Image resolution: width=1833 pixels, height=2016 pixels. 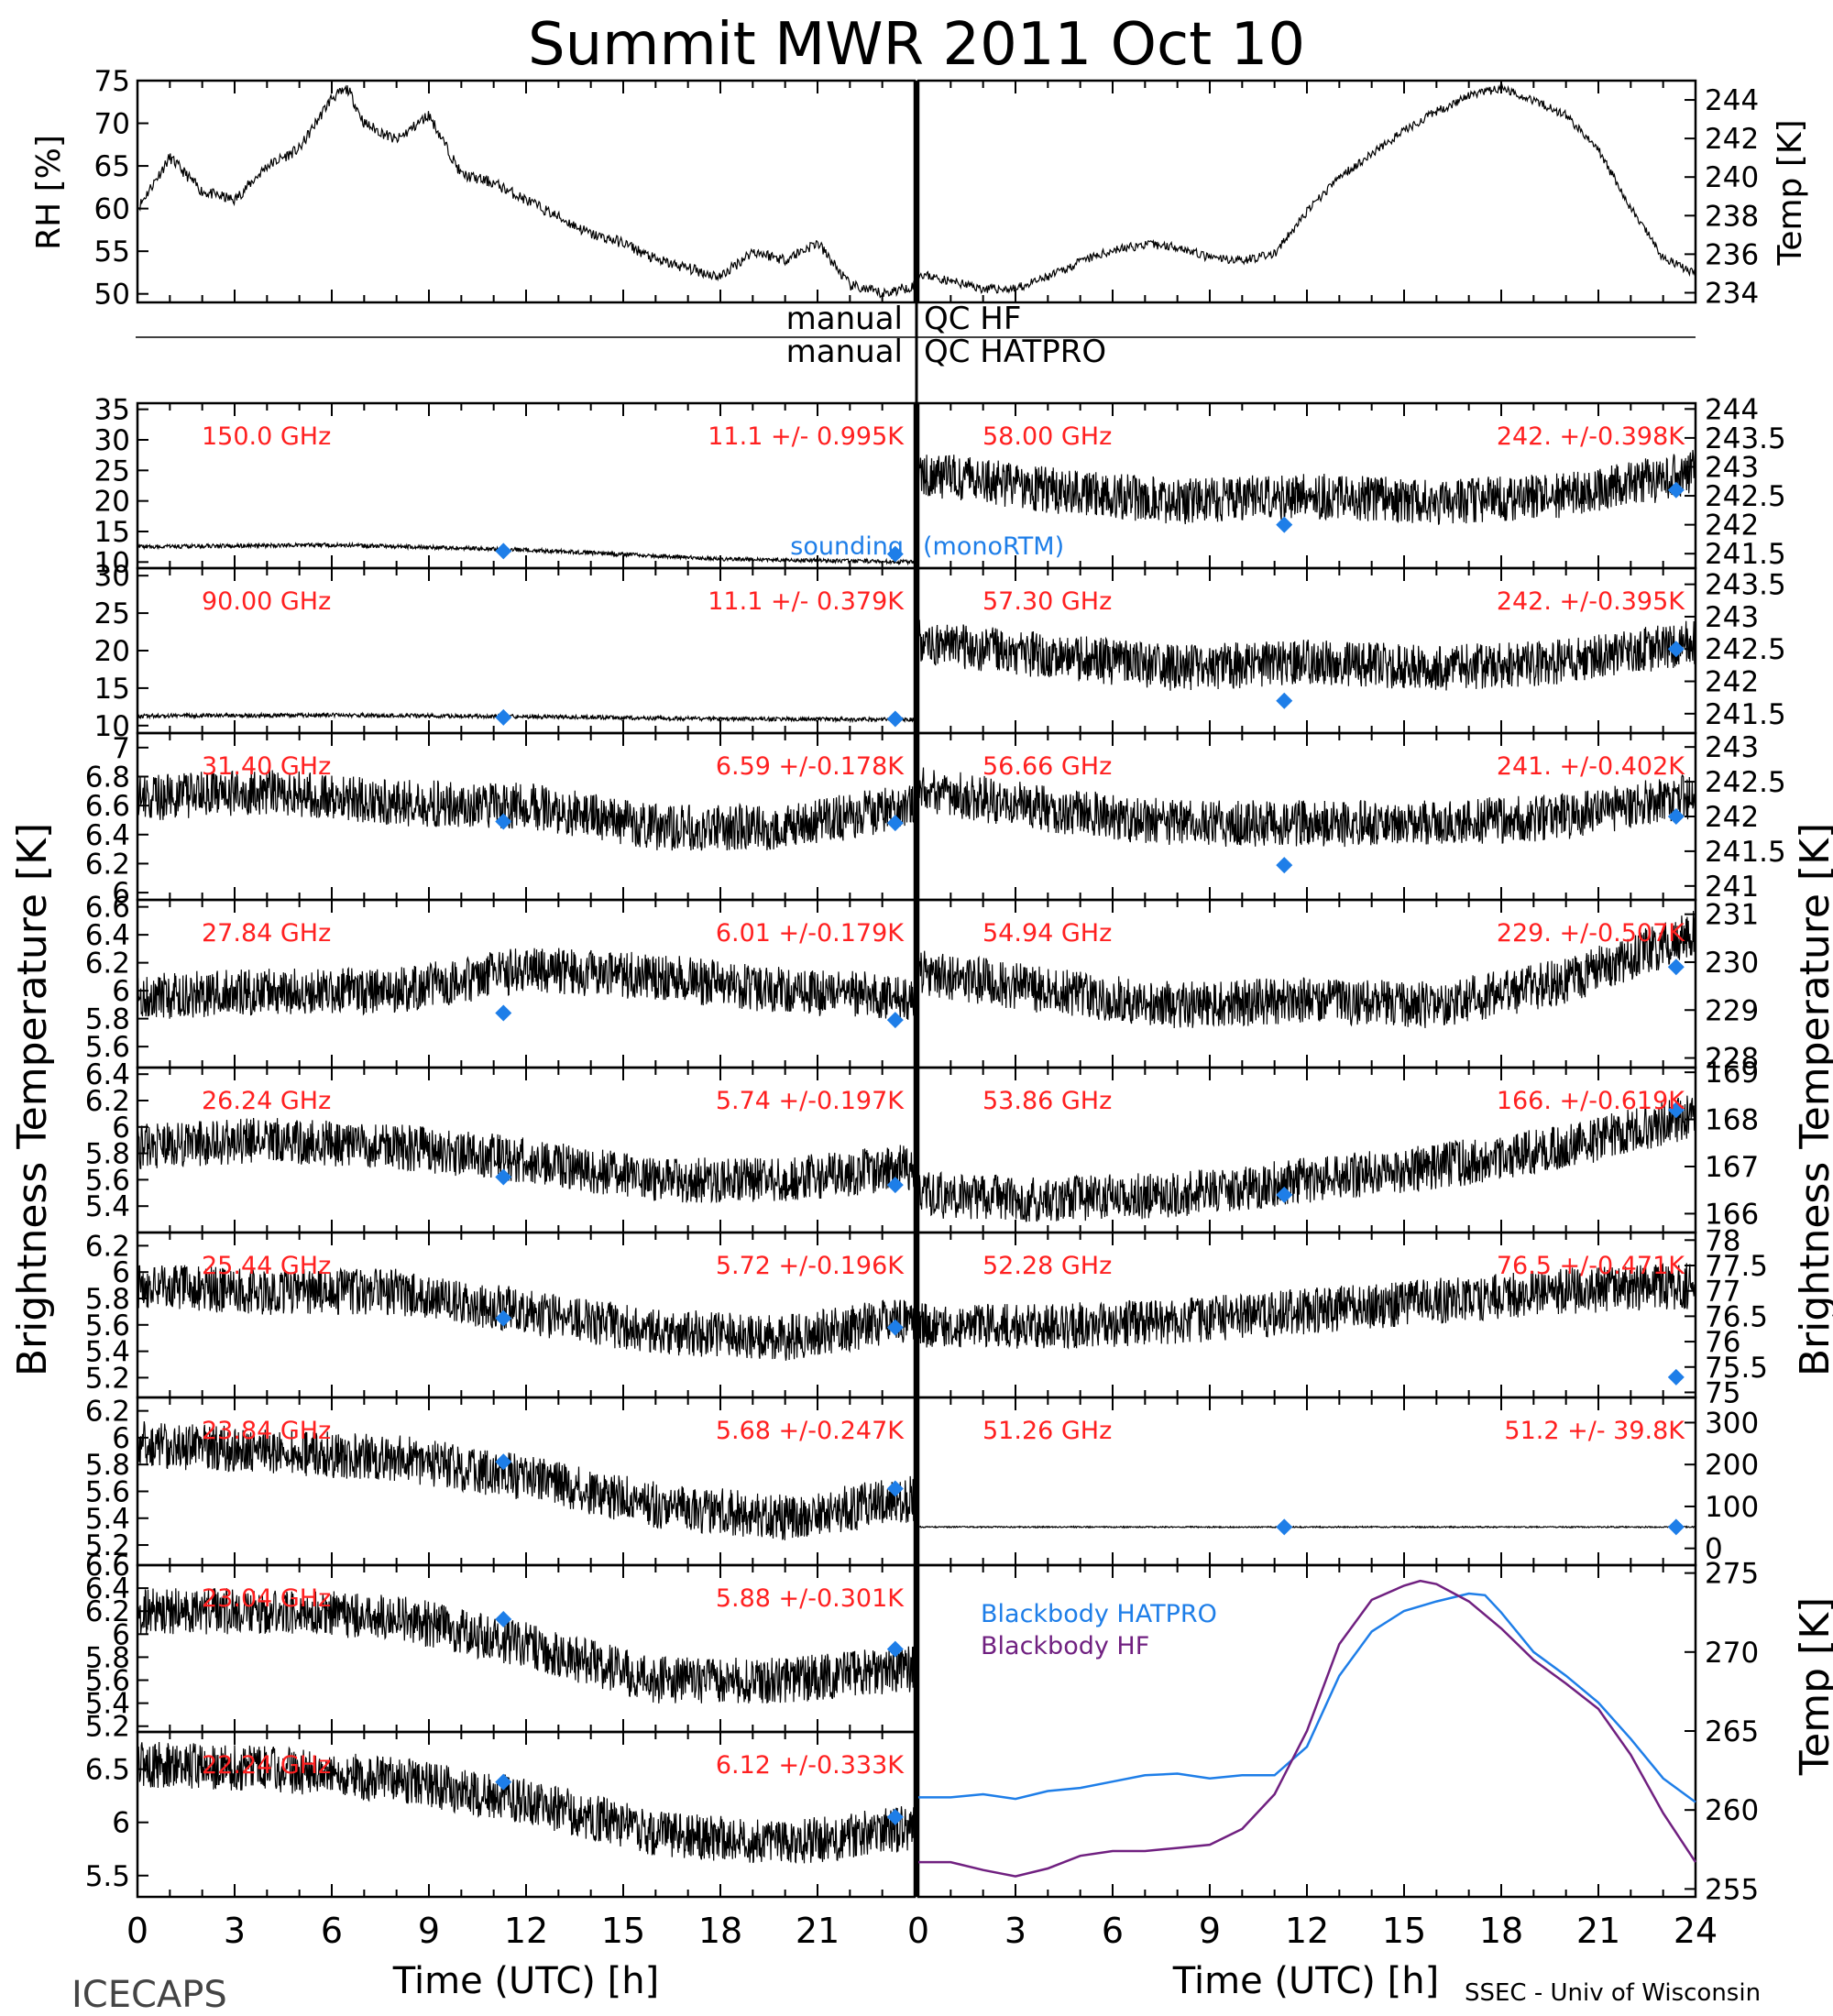 What do you see at coordinates (112, 295) in the screenshot?
I see `y-tick-label: 50` at bounding box center [112, 295].